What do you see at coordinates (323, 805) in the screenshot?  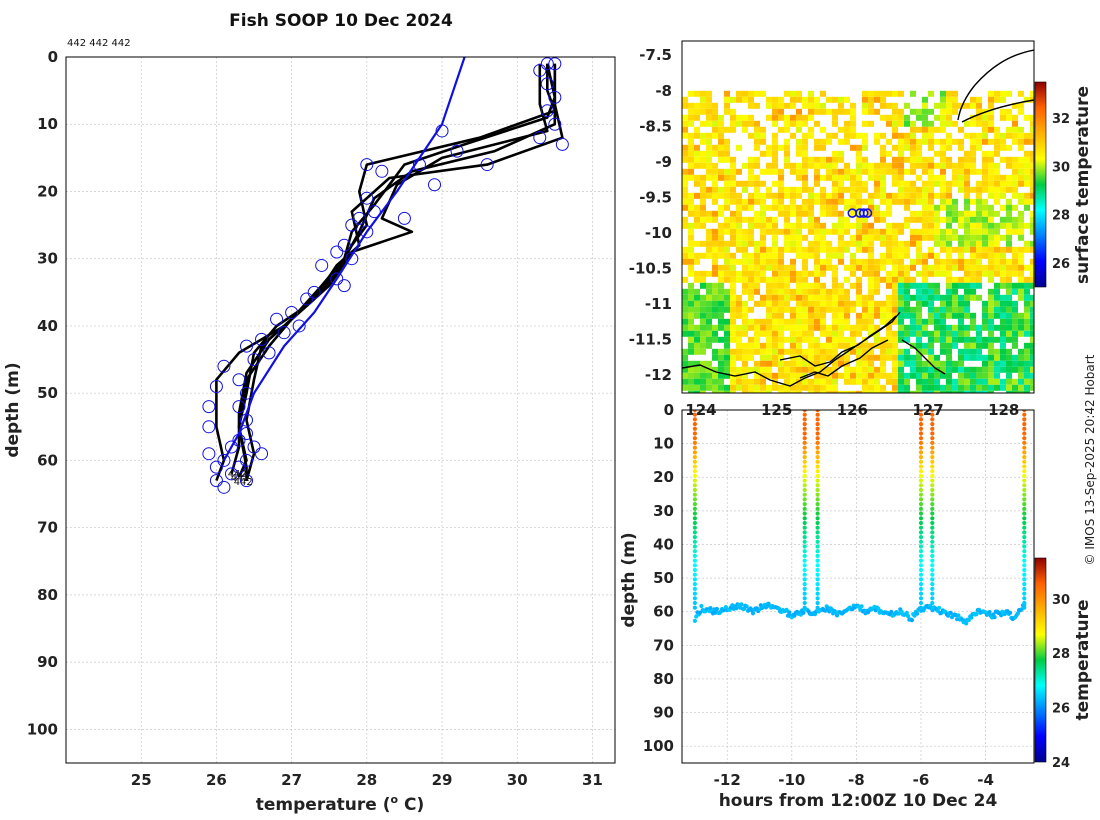 I see `profile-x-label-main: temperature (` at bounding box center [323, 805].